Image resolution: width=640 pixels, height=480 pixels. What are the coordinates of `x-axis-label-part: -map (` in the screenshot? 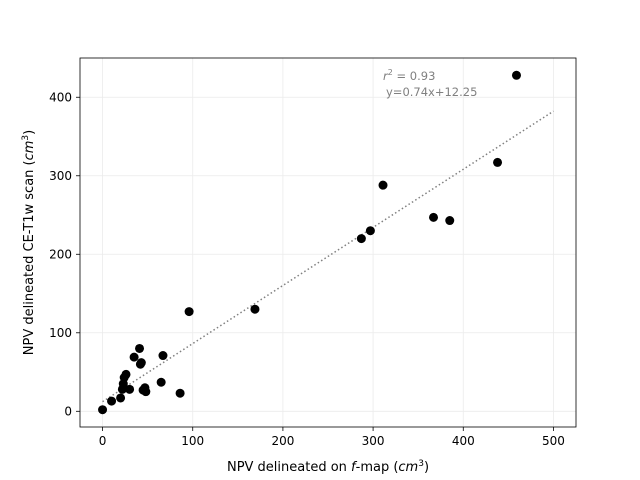 It's located at (377, 467).